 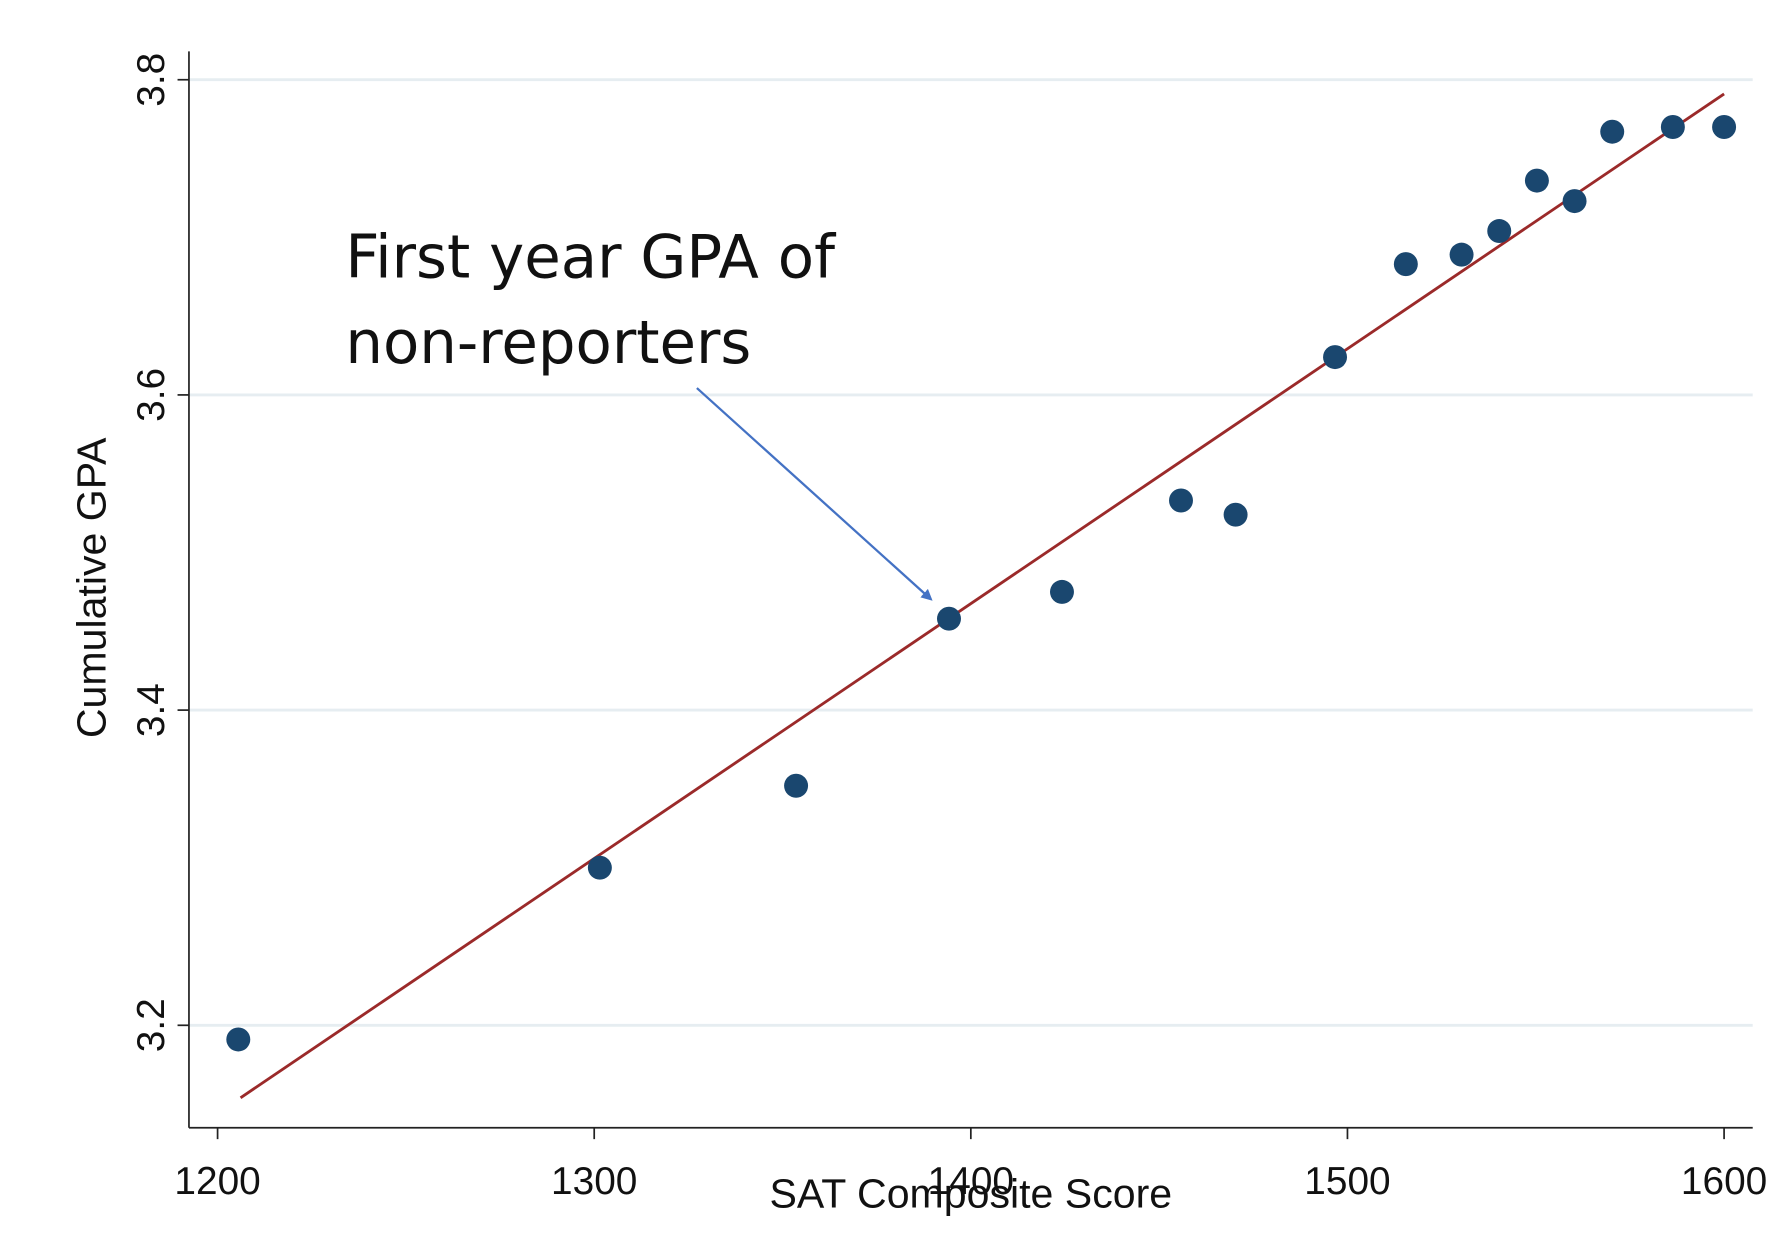 What do you see at coordinates (1724, 1181) in the screenshot?
I see `x-tick-label: 1600` at bounding box center [1724, 1181].